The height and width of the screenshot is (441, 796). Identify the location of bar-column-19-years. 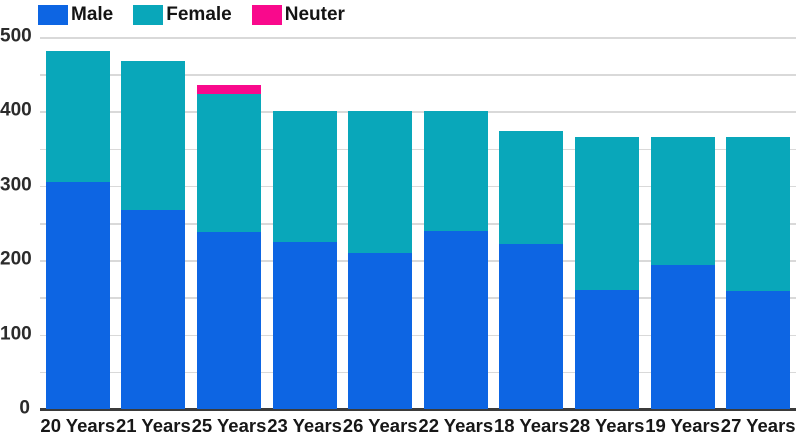
(682, 204).